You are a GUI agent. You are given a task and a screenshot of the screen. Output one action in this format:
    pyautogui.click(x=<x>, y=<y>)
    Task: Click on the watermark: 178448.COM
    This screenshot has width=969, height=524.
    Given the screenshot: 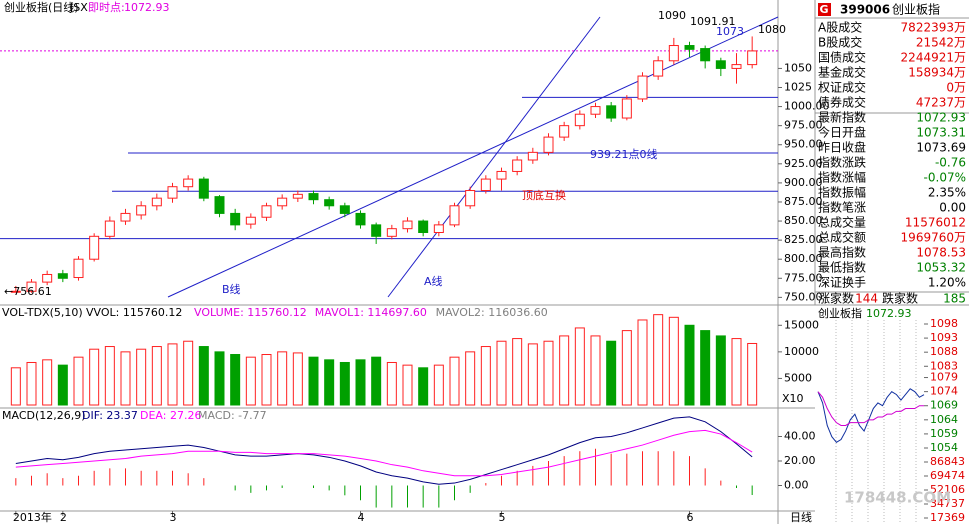 What is the action you would take?
    pyautogui.click(x=897, y=498)
    